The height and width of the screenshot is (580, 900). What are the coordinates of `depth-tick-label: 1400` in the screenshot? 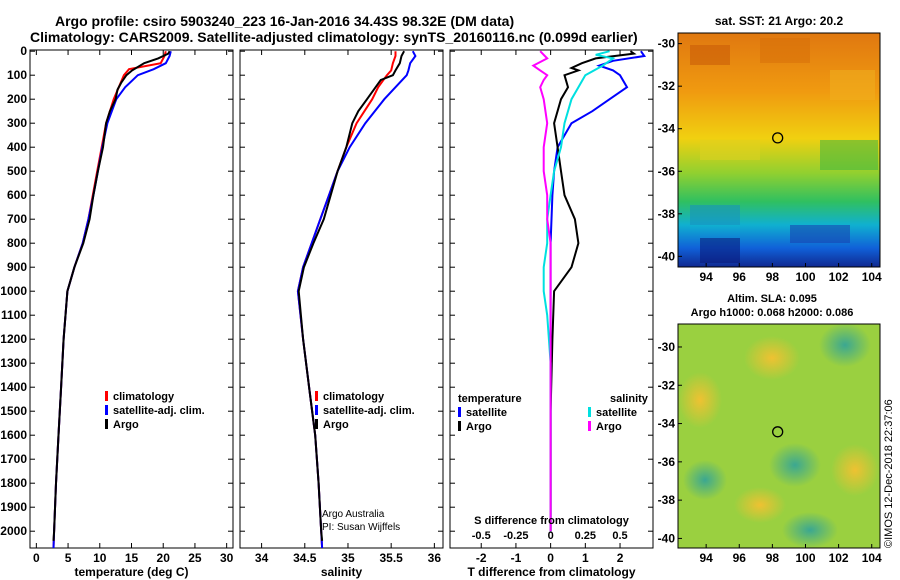 It's located at (13, 387).